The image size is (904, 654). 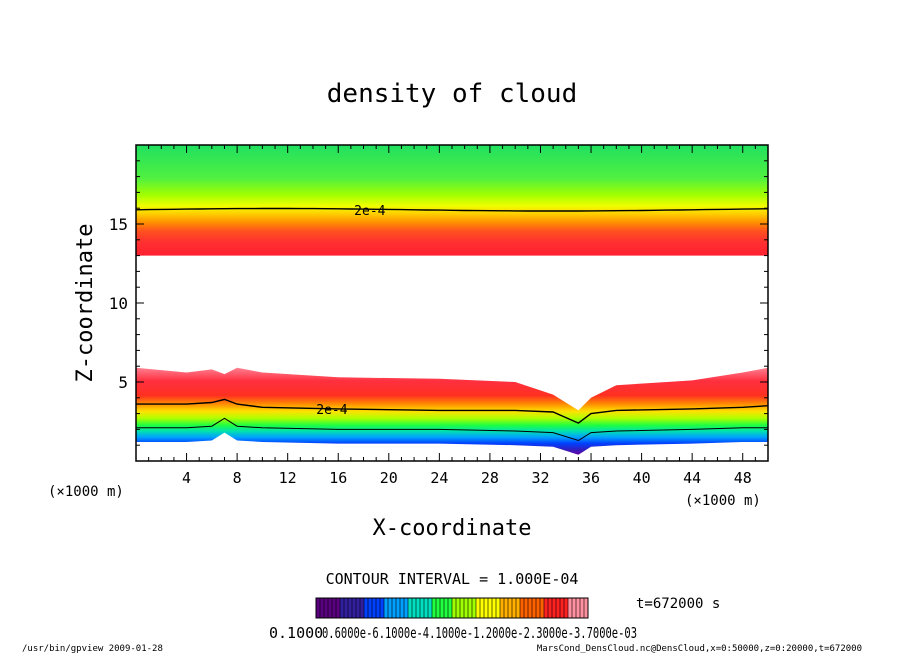 What do you see at coordinates (540, 478) in the screenshot?
I see `x-tick-label-32: 32` at bounding box center [540, 478].